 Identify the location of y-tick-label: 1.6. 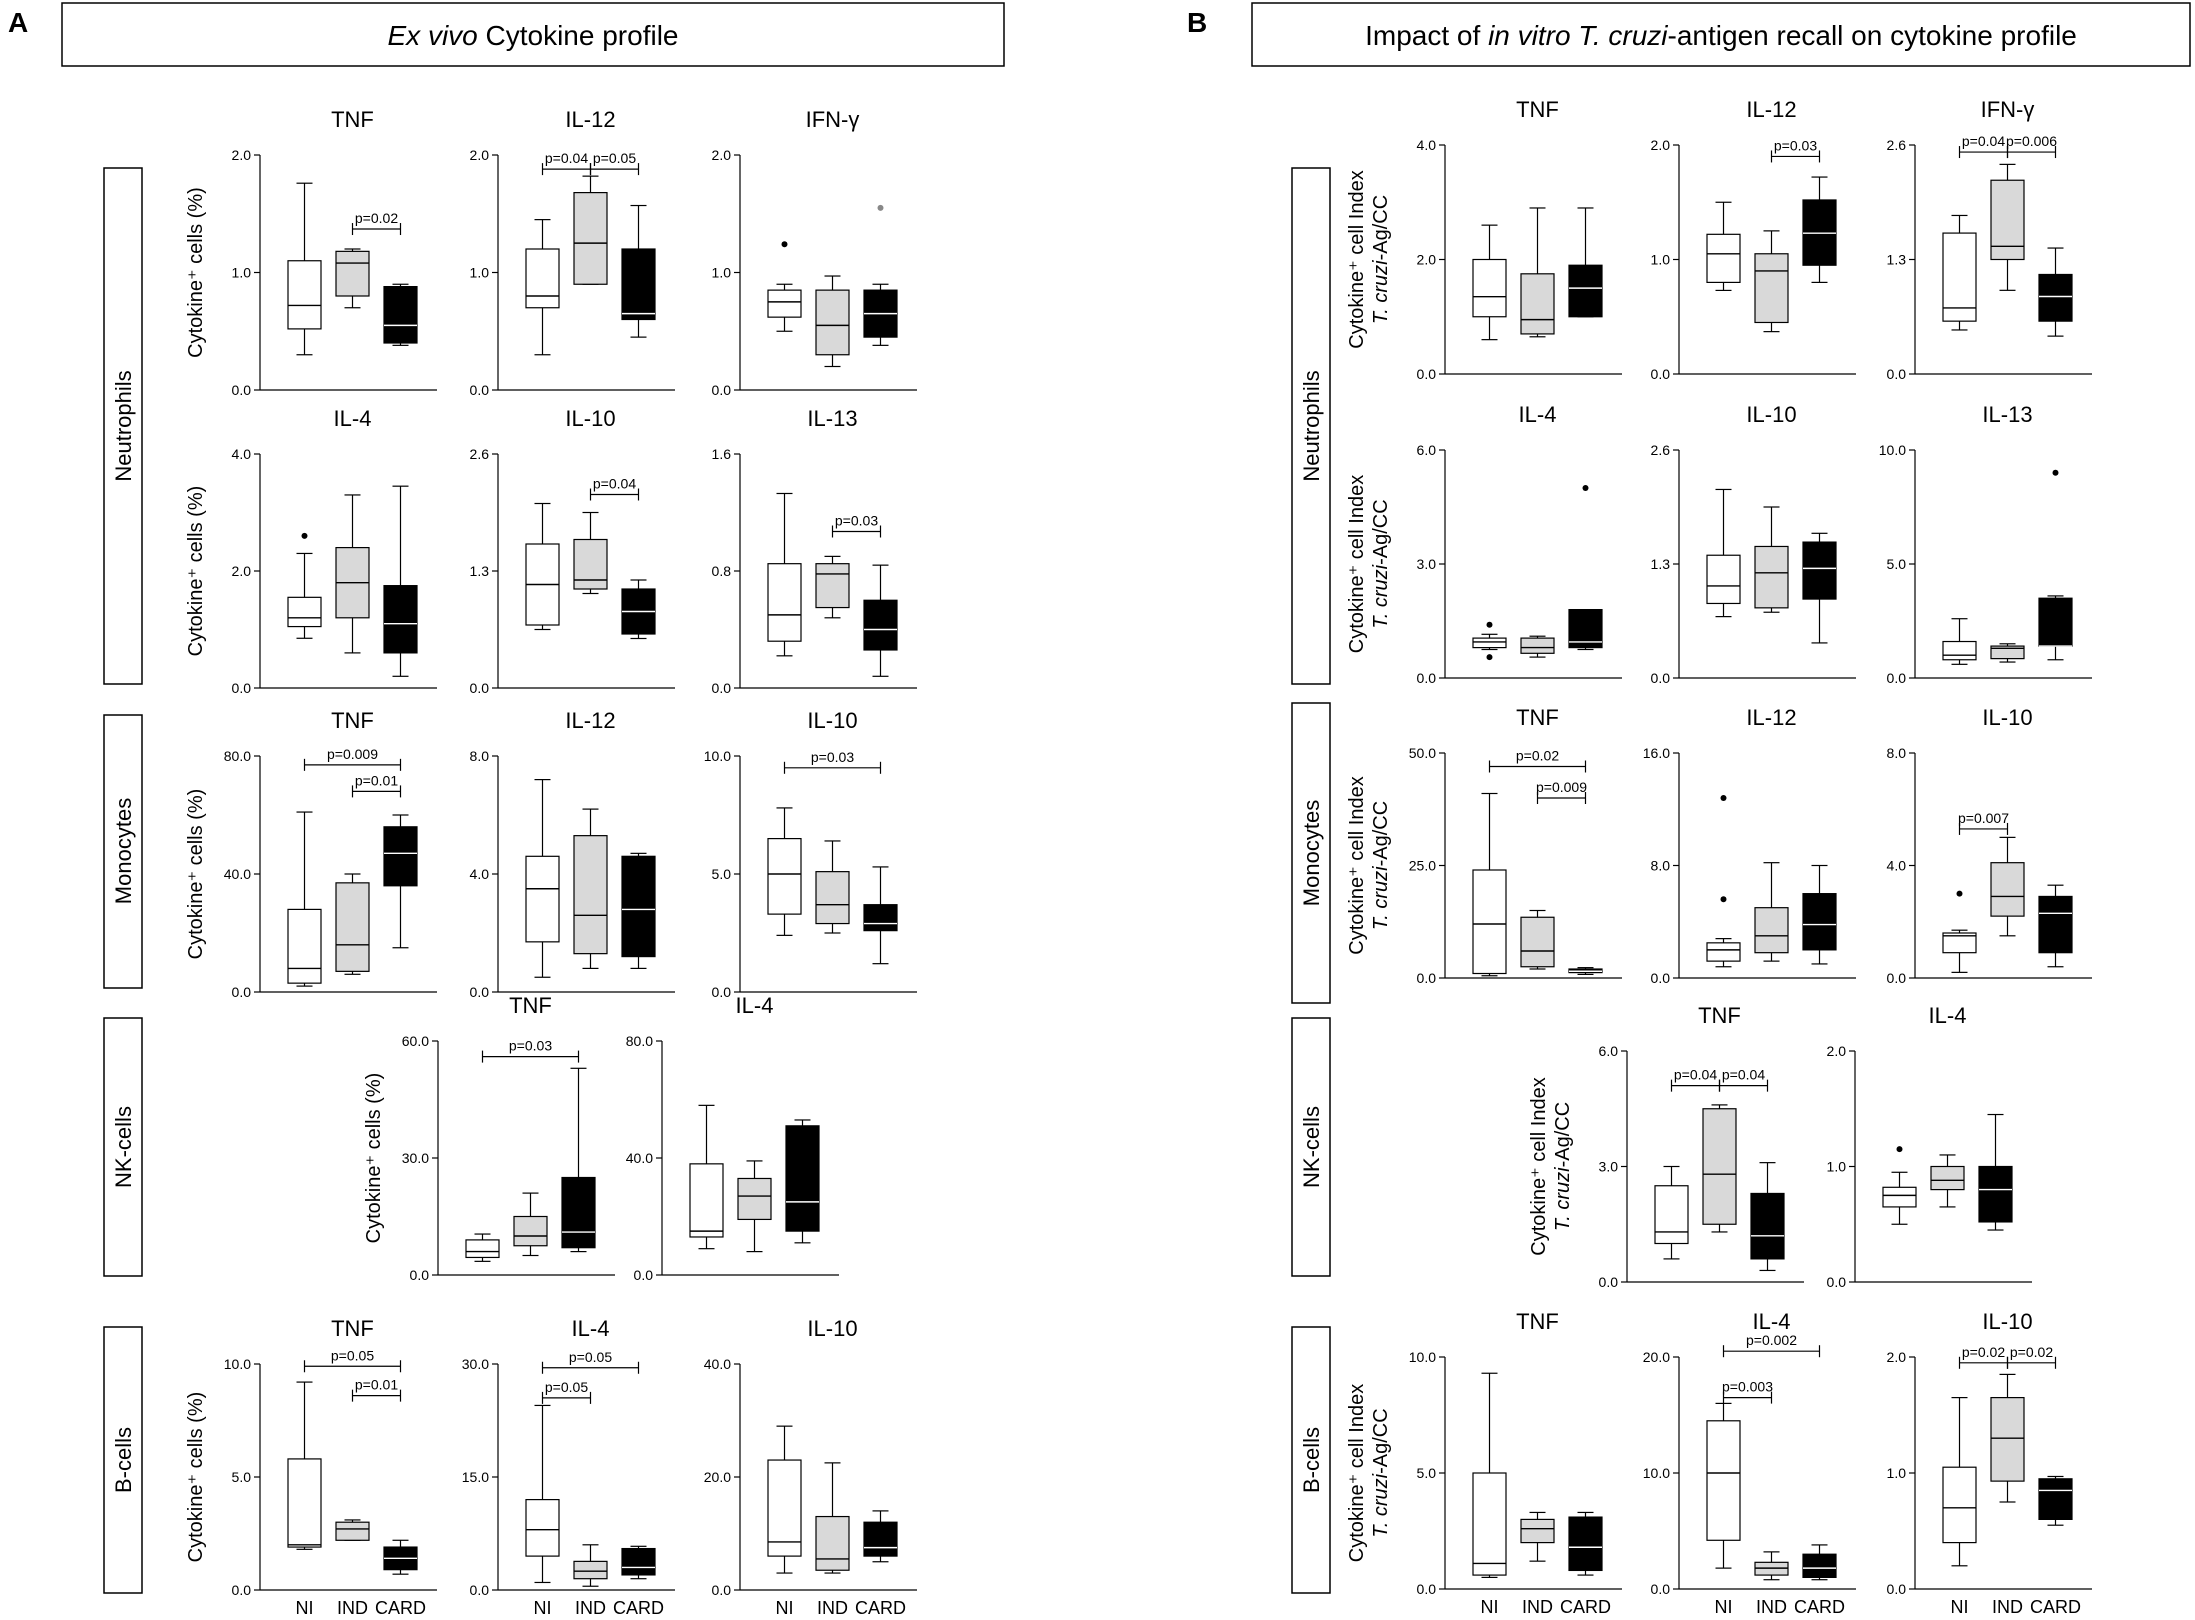
(722, 454).